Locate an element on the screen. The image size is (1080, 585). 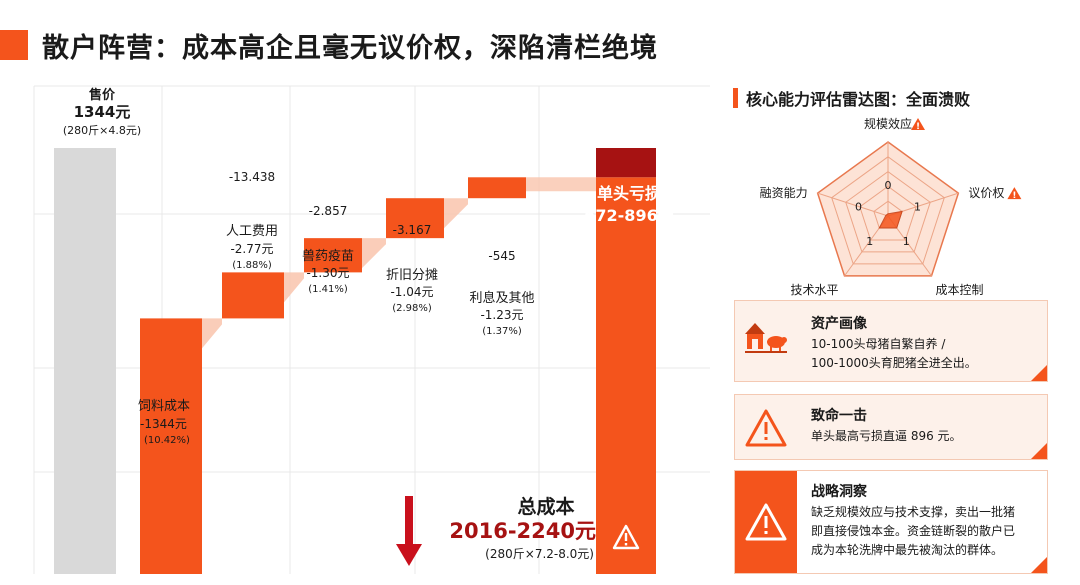
step-amount-depr: -1.04元 is located at coordinates (412, 292).